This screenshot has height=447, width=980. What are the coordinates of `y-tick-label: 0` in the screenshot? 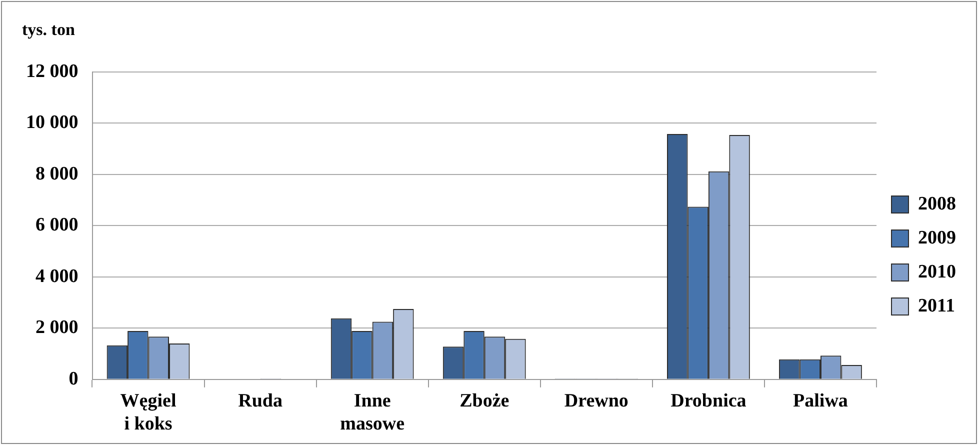 It's located at (73, 379).